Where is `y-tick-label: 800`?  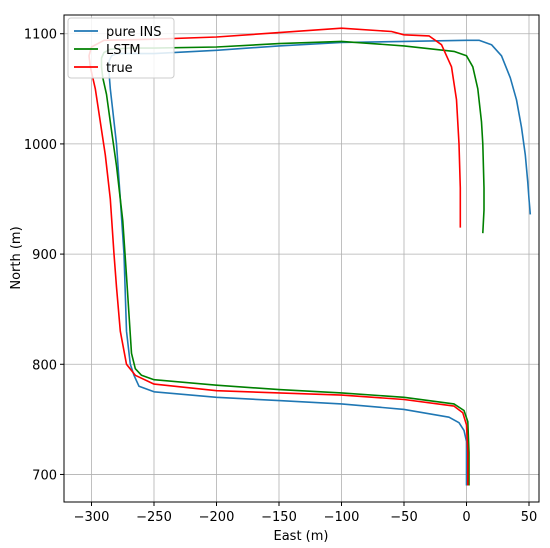 y-tick-label: 800 is located at coordinates (44, 365).